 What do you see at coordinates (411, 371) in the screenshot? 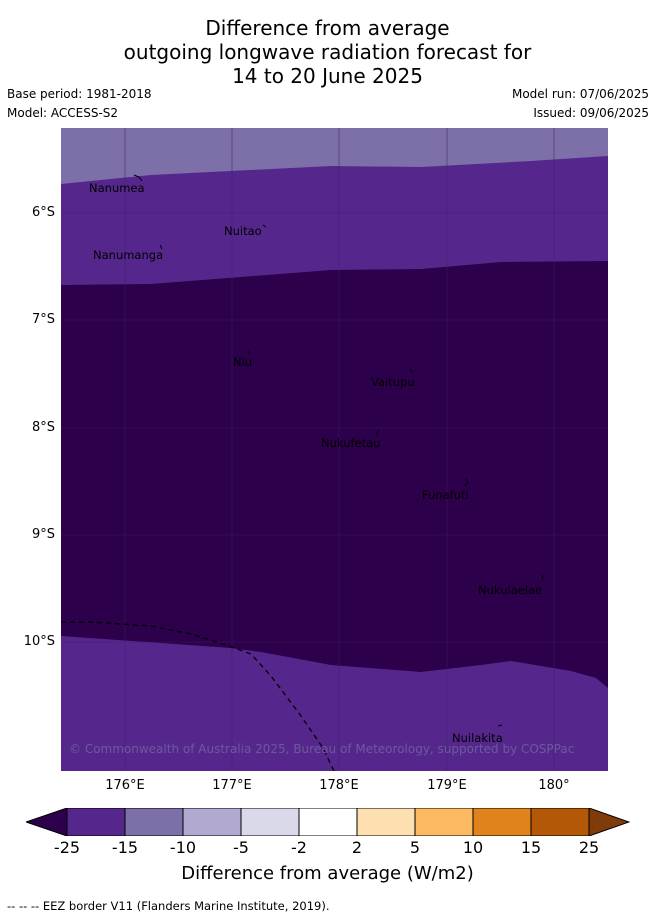
I see `island-shape-vaitupu` at bounding box center [411, 371].